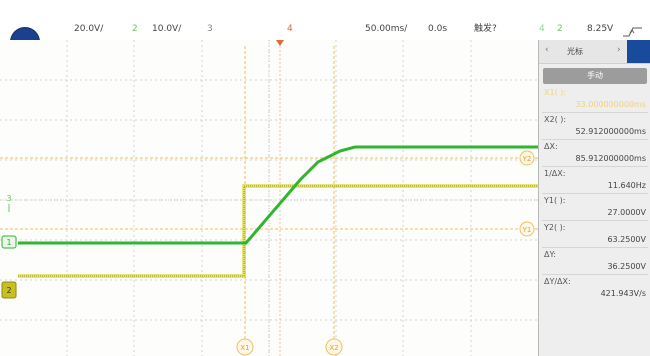  I want to click on cursor-x2-tag: X2, so click(334, 347).